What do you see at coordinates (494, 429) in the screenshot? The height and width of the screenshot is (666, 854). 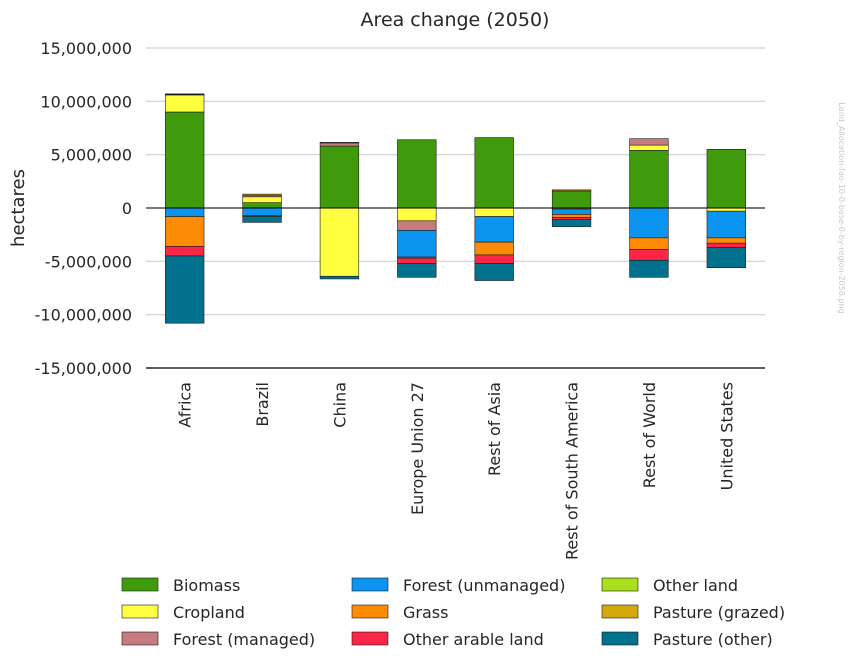 I see `x-tick-label: Rest of Asia` at bounding box center [494, 429].